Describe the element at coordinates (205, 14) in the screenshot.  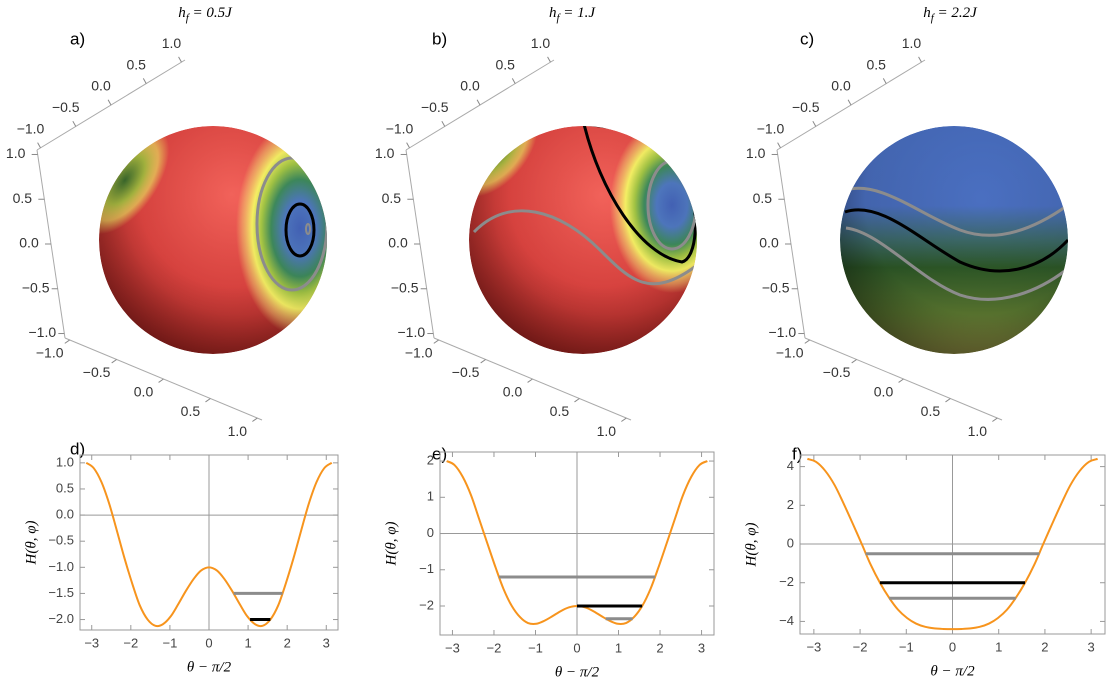
I see `panel-title: hf = 0.5J` at that location.